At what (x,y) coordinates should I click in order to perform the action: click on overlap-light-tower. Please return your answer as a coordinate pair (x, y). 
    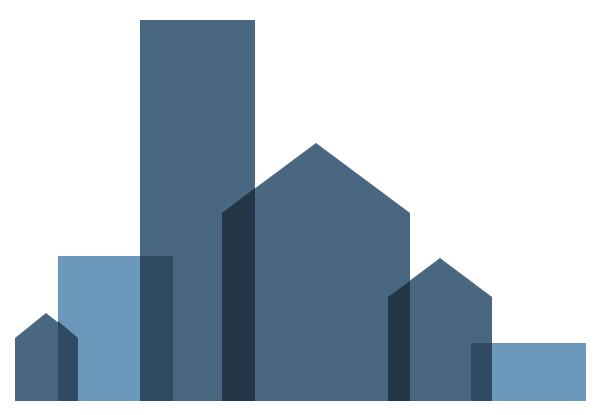
    Looking at the image, I should click on (156, 328).